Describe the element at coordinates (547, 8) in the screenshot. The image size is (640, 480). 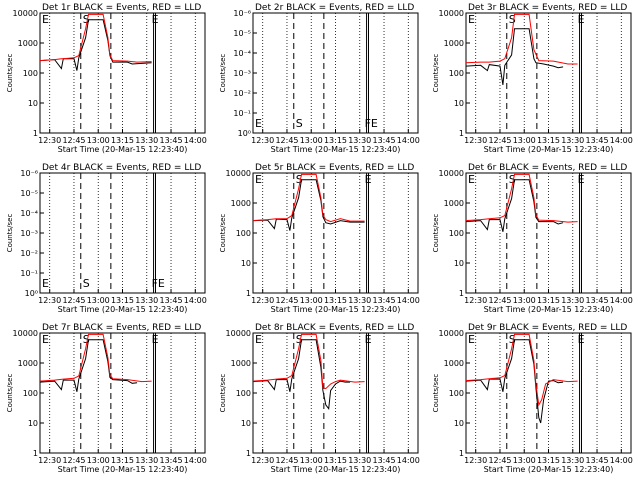
I see `panel-title: Det 3r BLACK = Events, RED = LLD` at that location.